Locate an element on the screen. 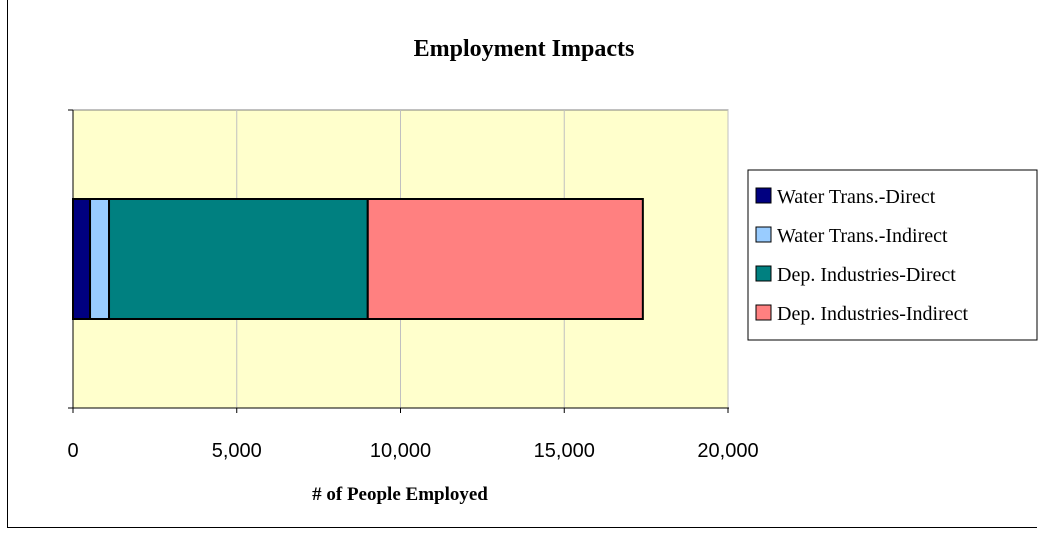  legend-box is located at coordinates (892, 255).